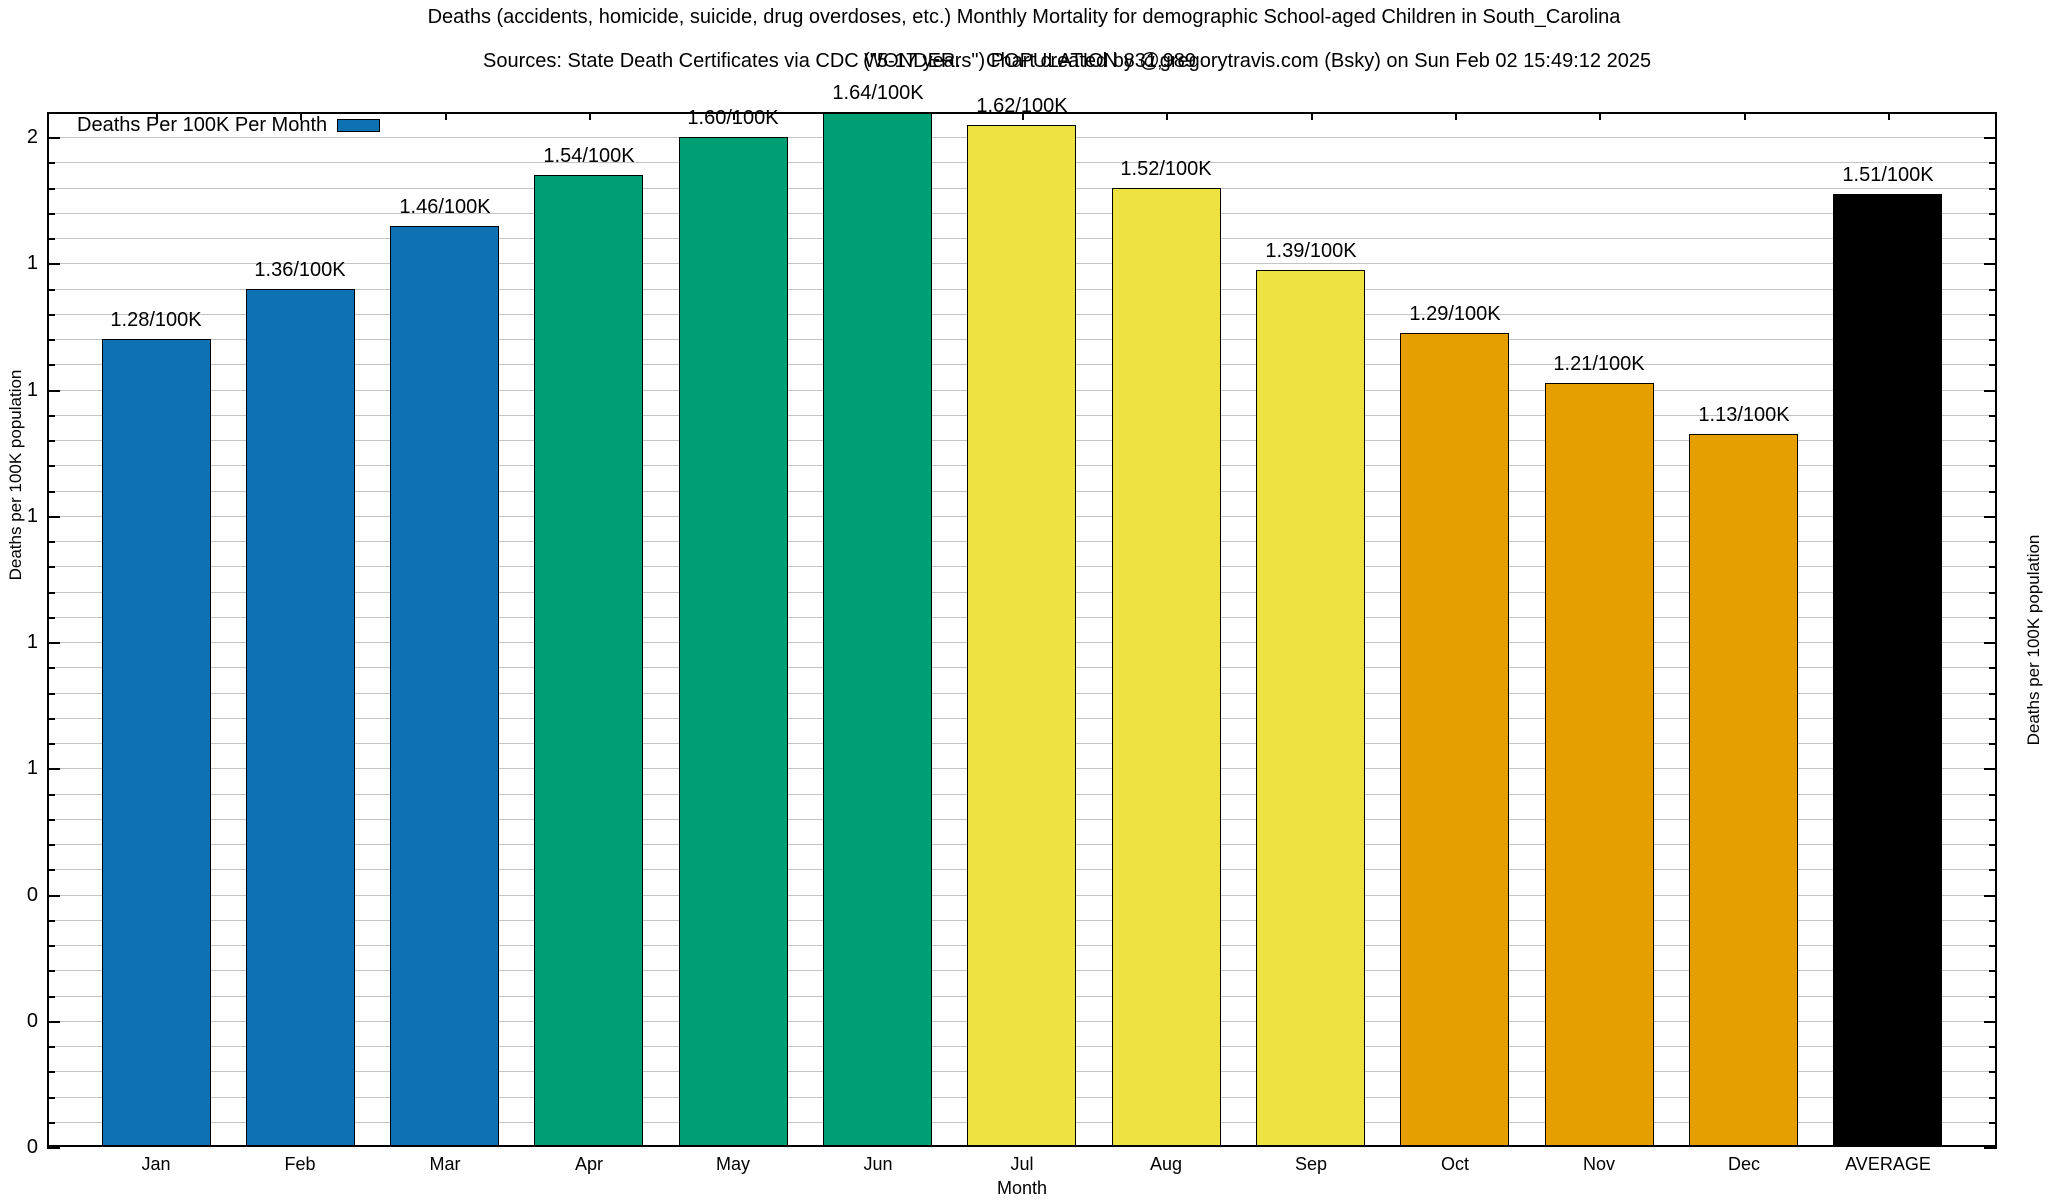 This screenshot has width=2048, height=1200. I want to click on y-axis-title-left: Deaths per 100K population, so click(15, 475).